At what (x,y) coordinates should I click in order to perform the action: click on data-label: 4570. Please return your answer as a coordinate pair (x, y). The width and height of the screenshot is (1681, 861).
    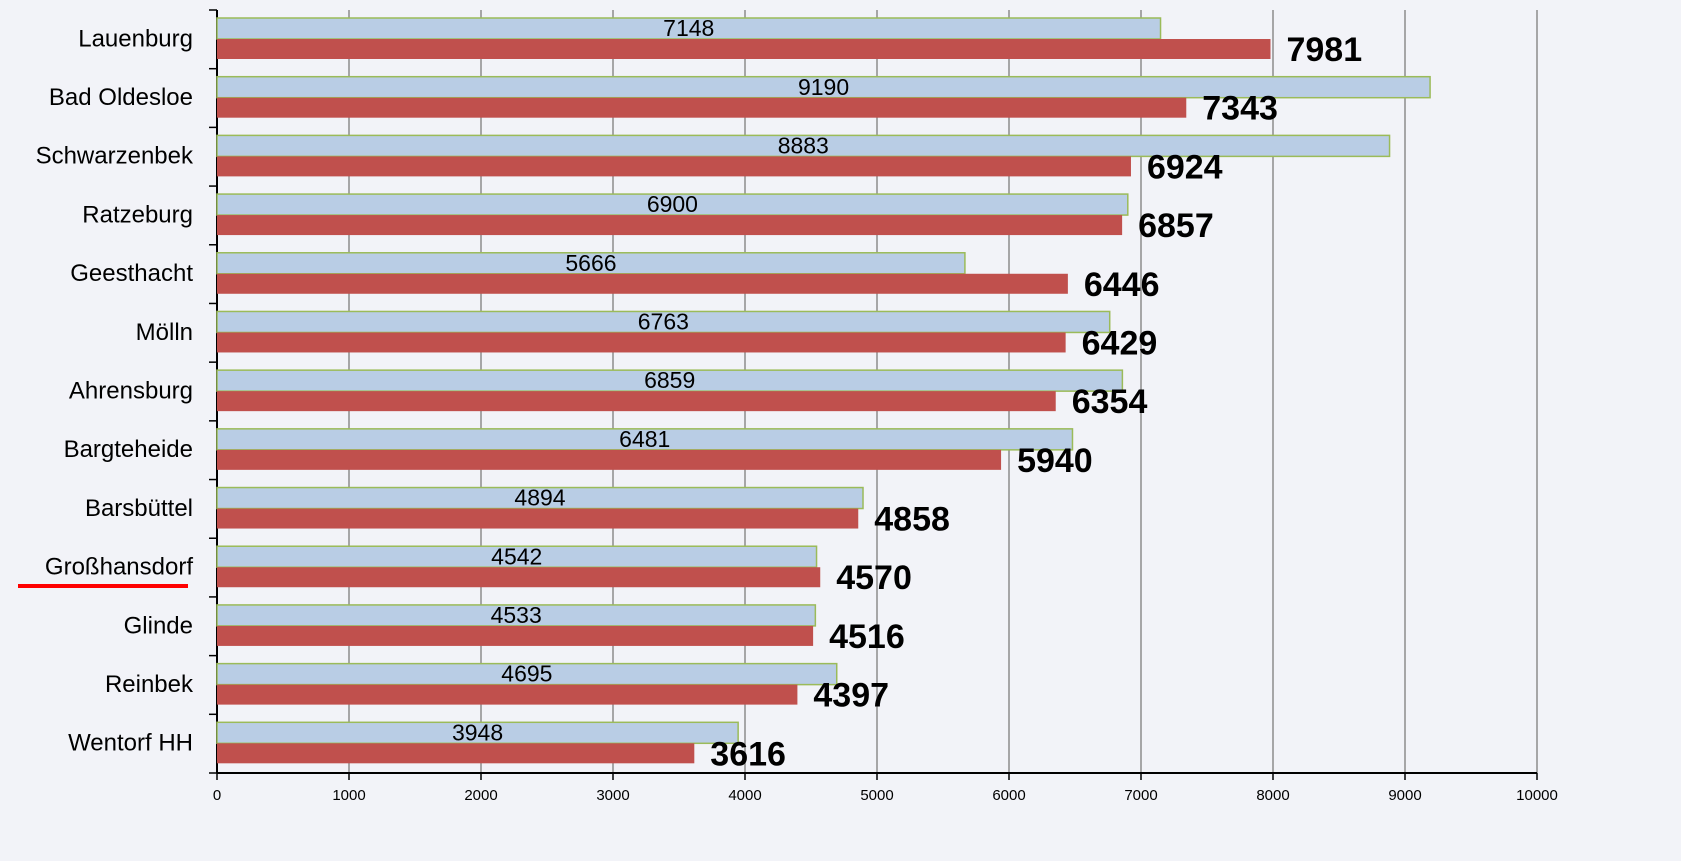
    Looking at the image, I should click on (874, 578).